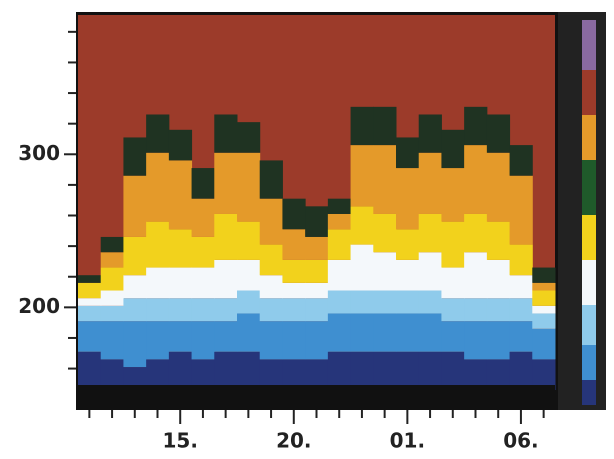 The width and height of the screenshot is (614, 459). I want to click on y-tick-label: 300, so click(39, 153).